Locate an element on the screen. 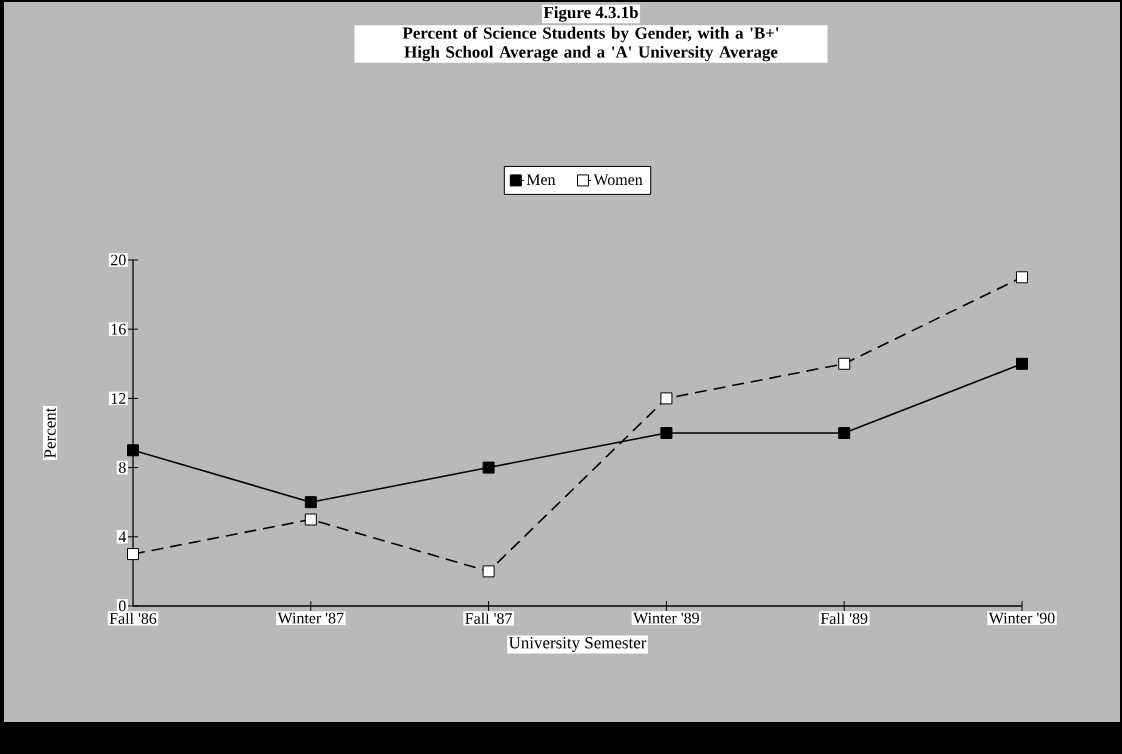  y-tick-label: 8 is located at coordinates (122, 467).